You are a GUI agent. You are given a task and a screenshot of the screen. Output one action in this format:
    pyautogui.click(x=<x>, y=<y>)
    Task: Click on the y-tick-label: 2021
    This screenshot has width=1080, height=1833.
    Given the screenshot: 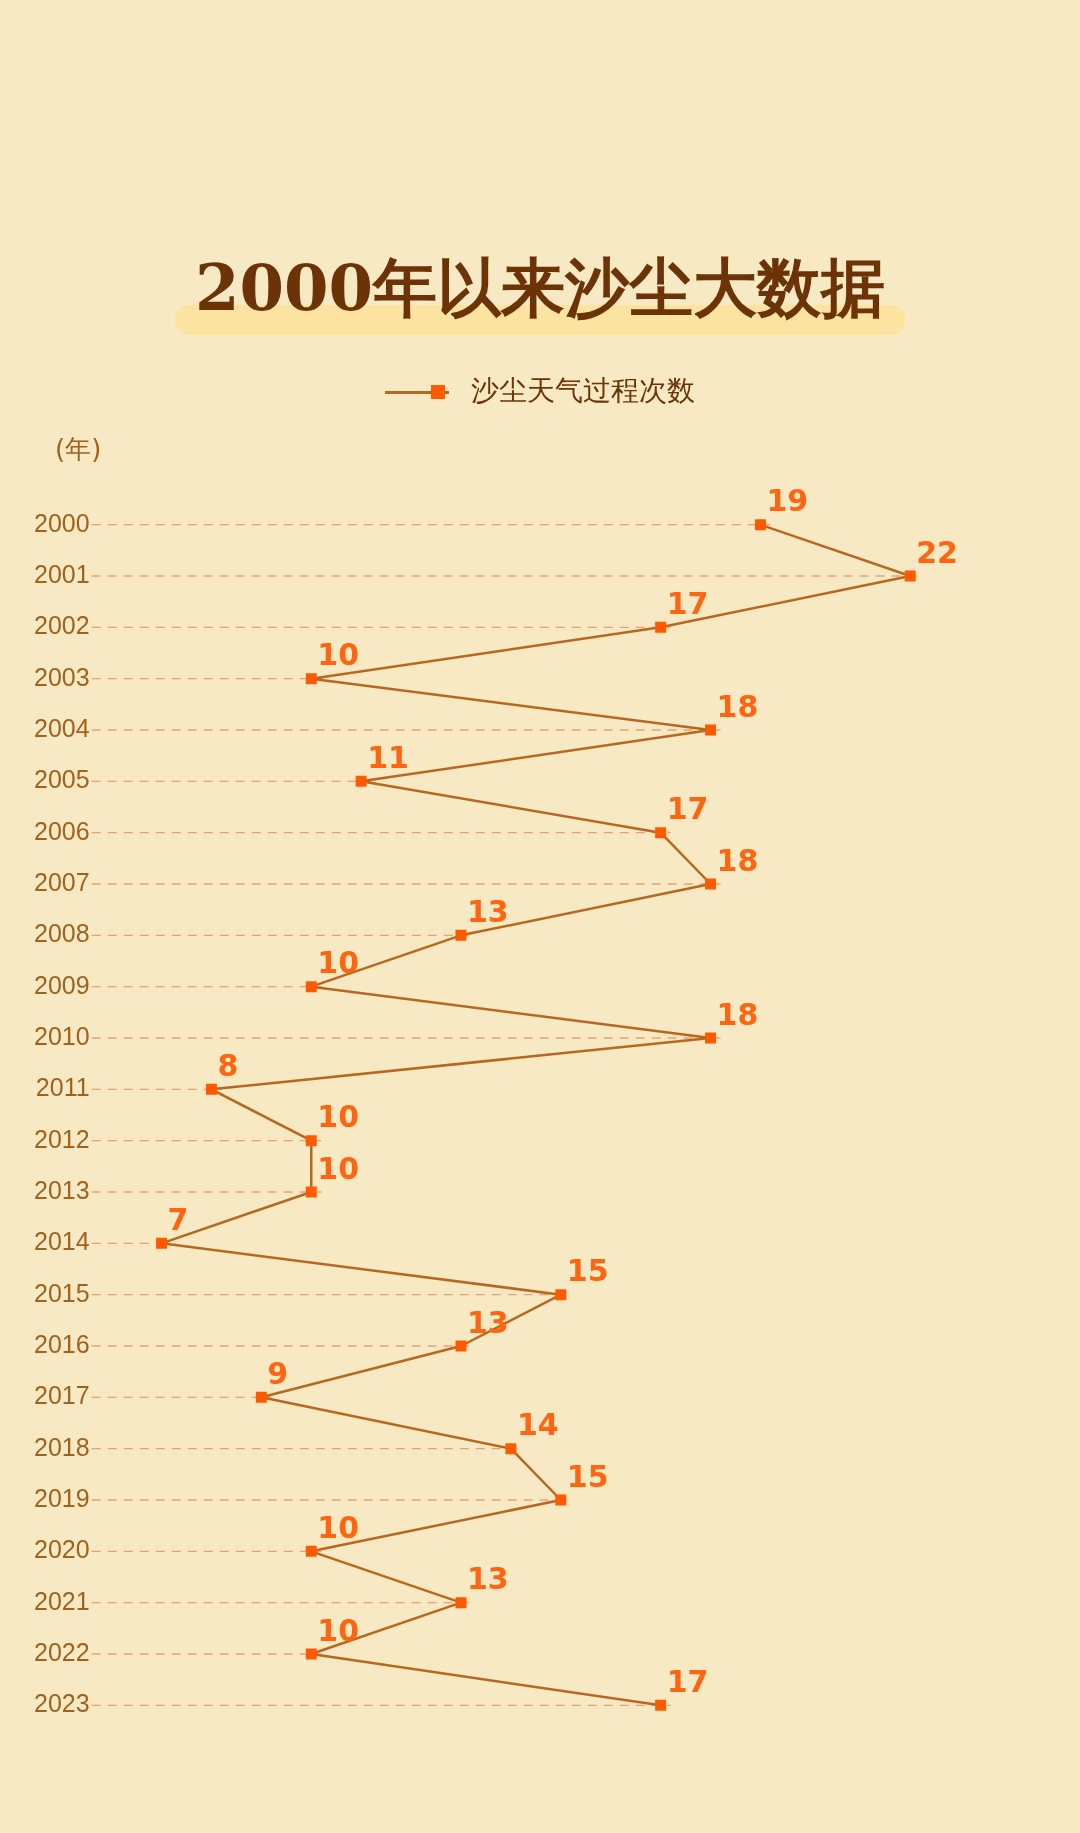 What is the action you would take?
    pyautogui.click(x=61, y=1600)
    